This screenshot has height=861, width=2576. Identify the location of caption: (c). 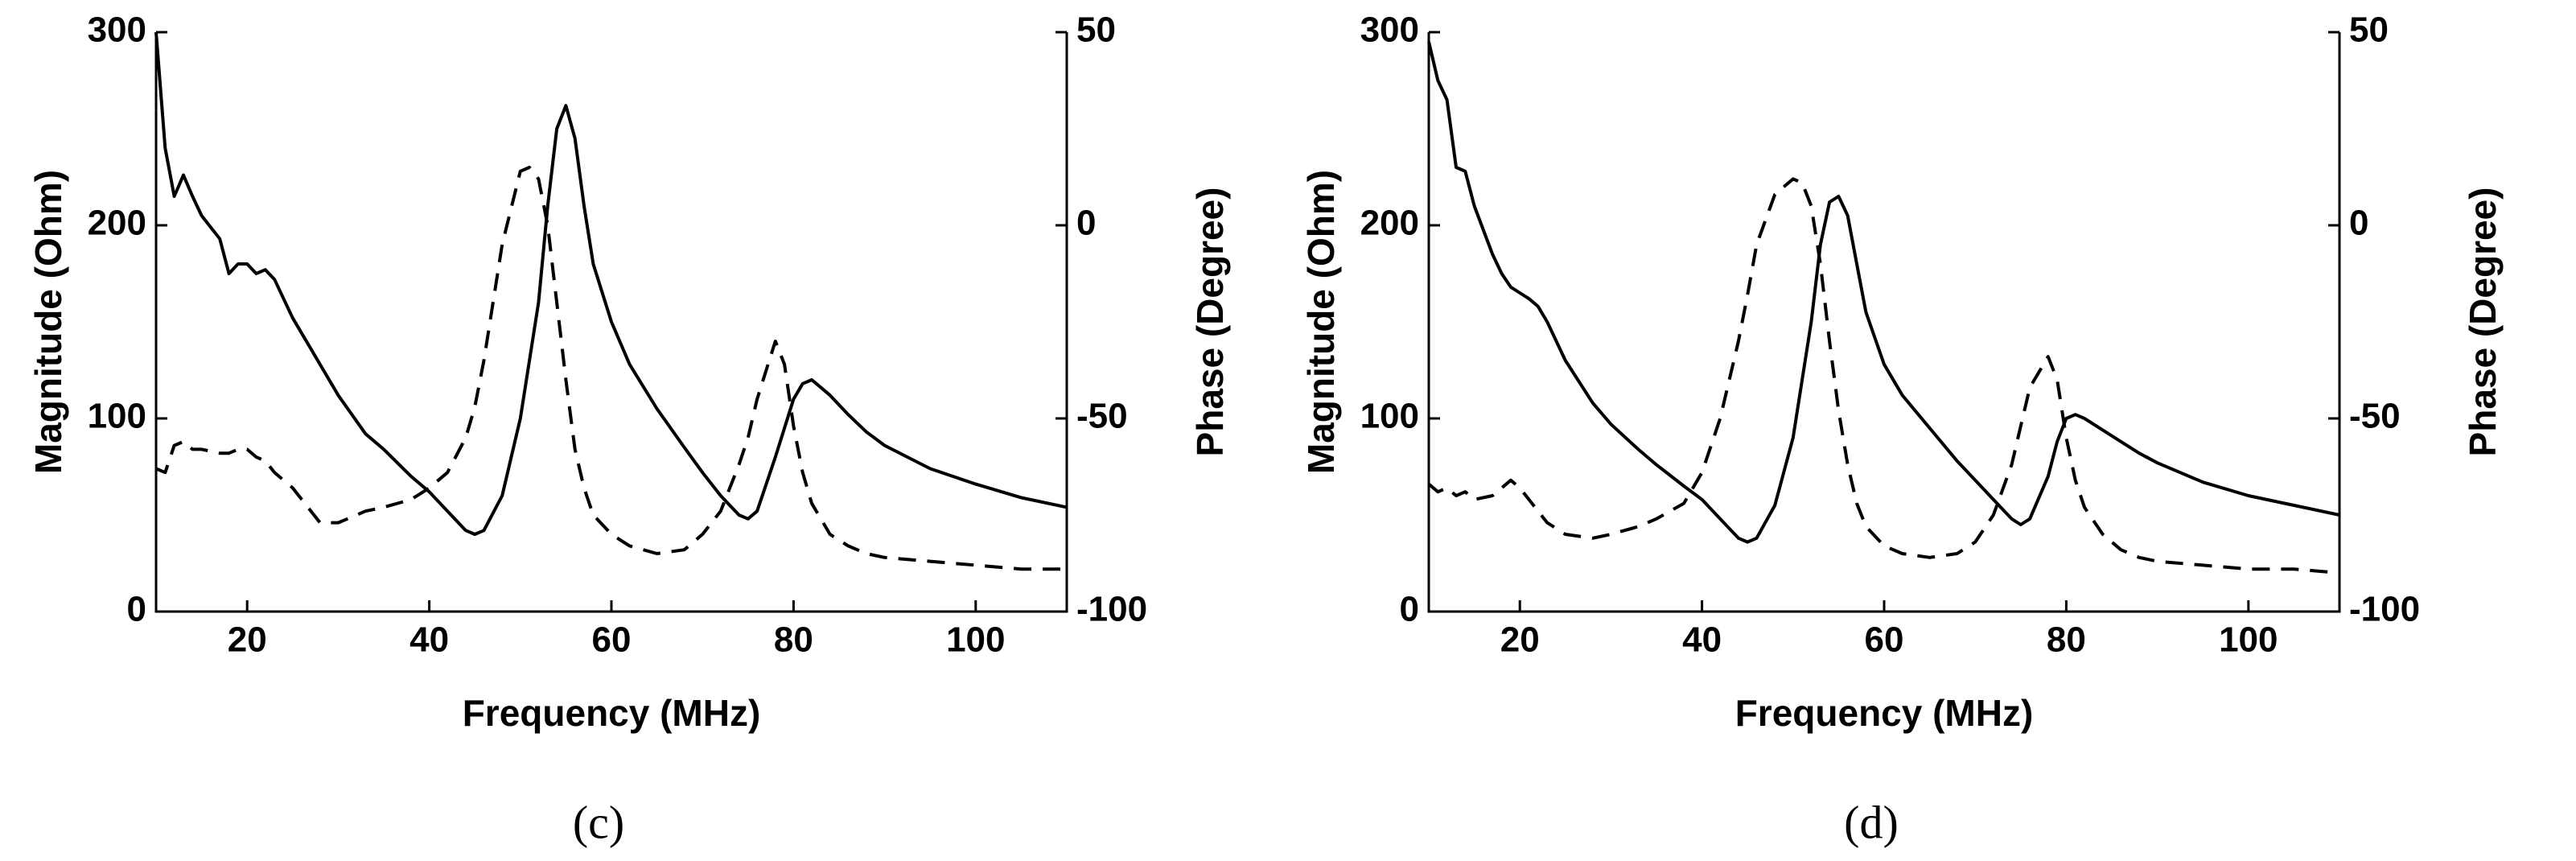
(598, 822).